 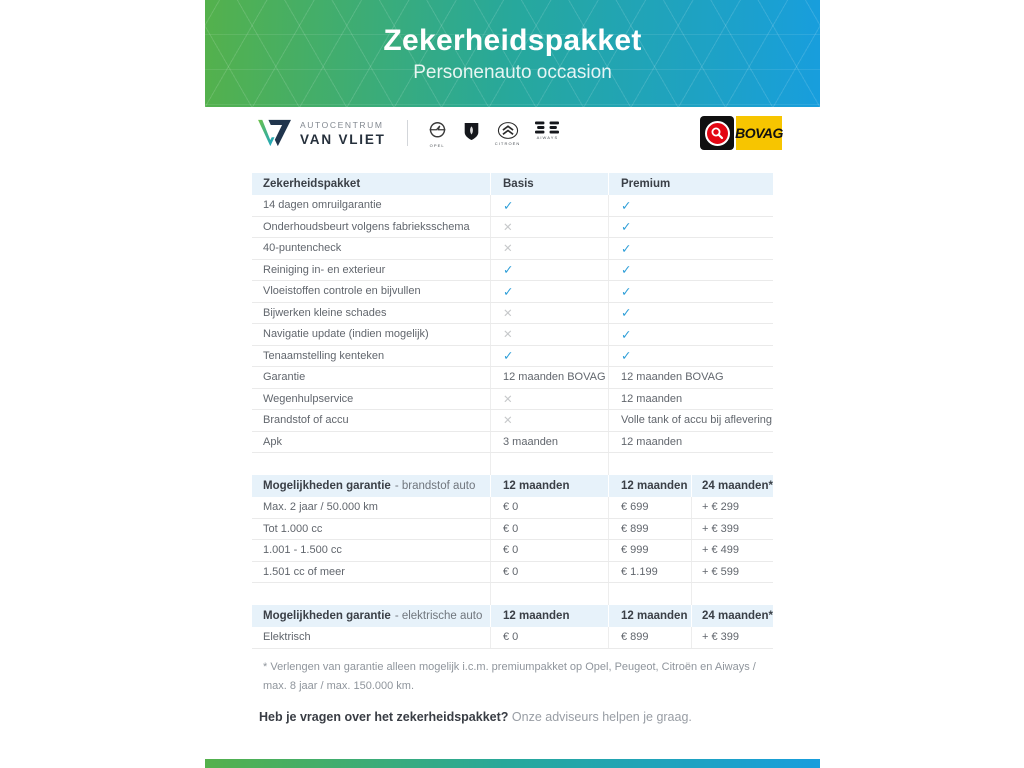 I want to click on row-label: Apk, so click(x=272, y=441).